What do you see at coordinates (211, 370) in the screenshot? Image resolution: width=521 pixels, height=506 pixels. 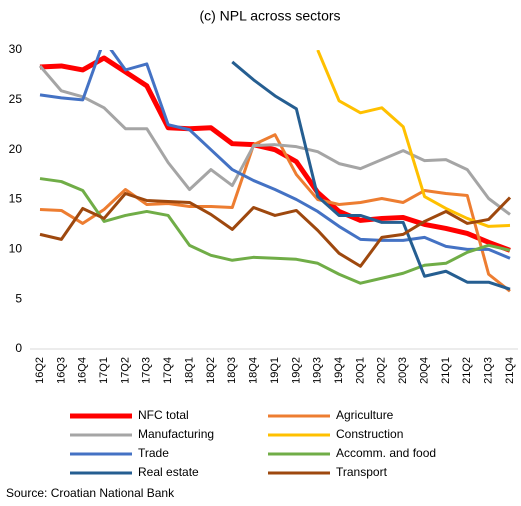 I see `x-tick-label: 18Q2` at bounding box center [211, 370].